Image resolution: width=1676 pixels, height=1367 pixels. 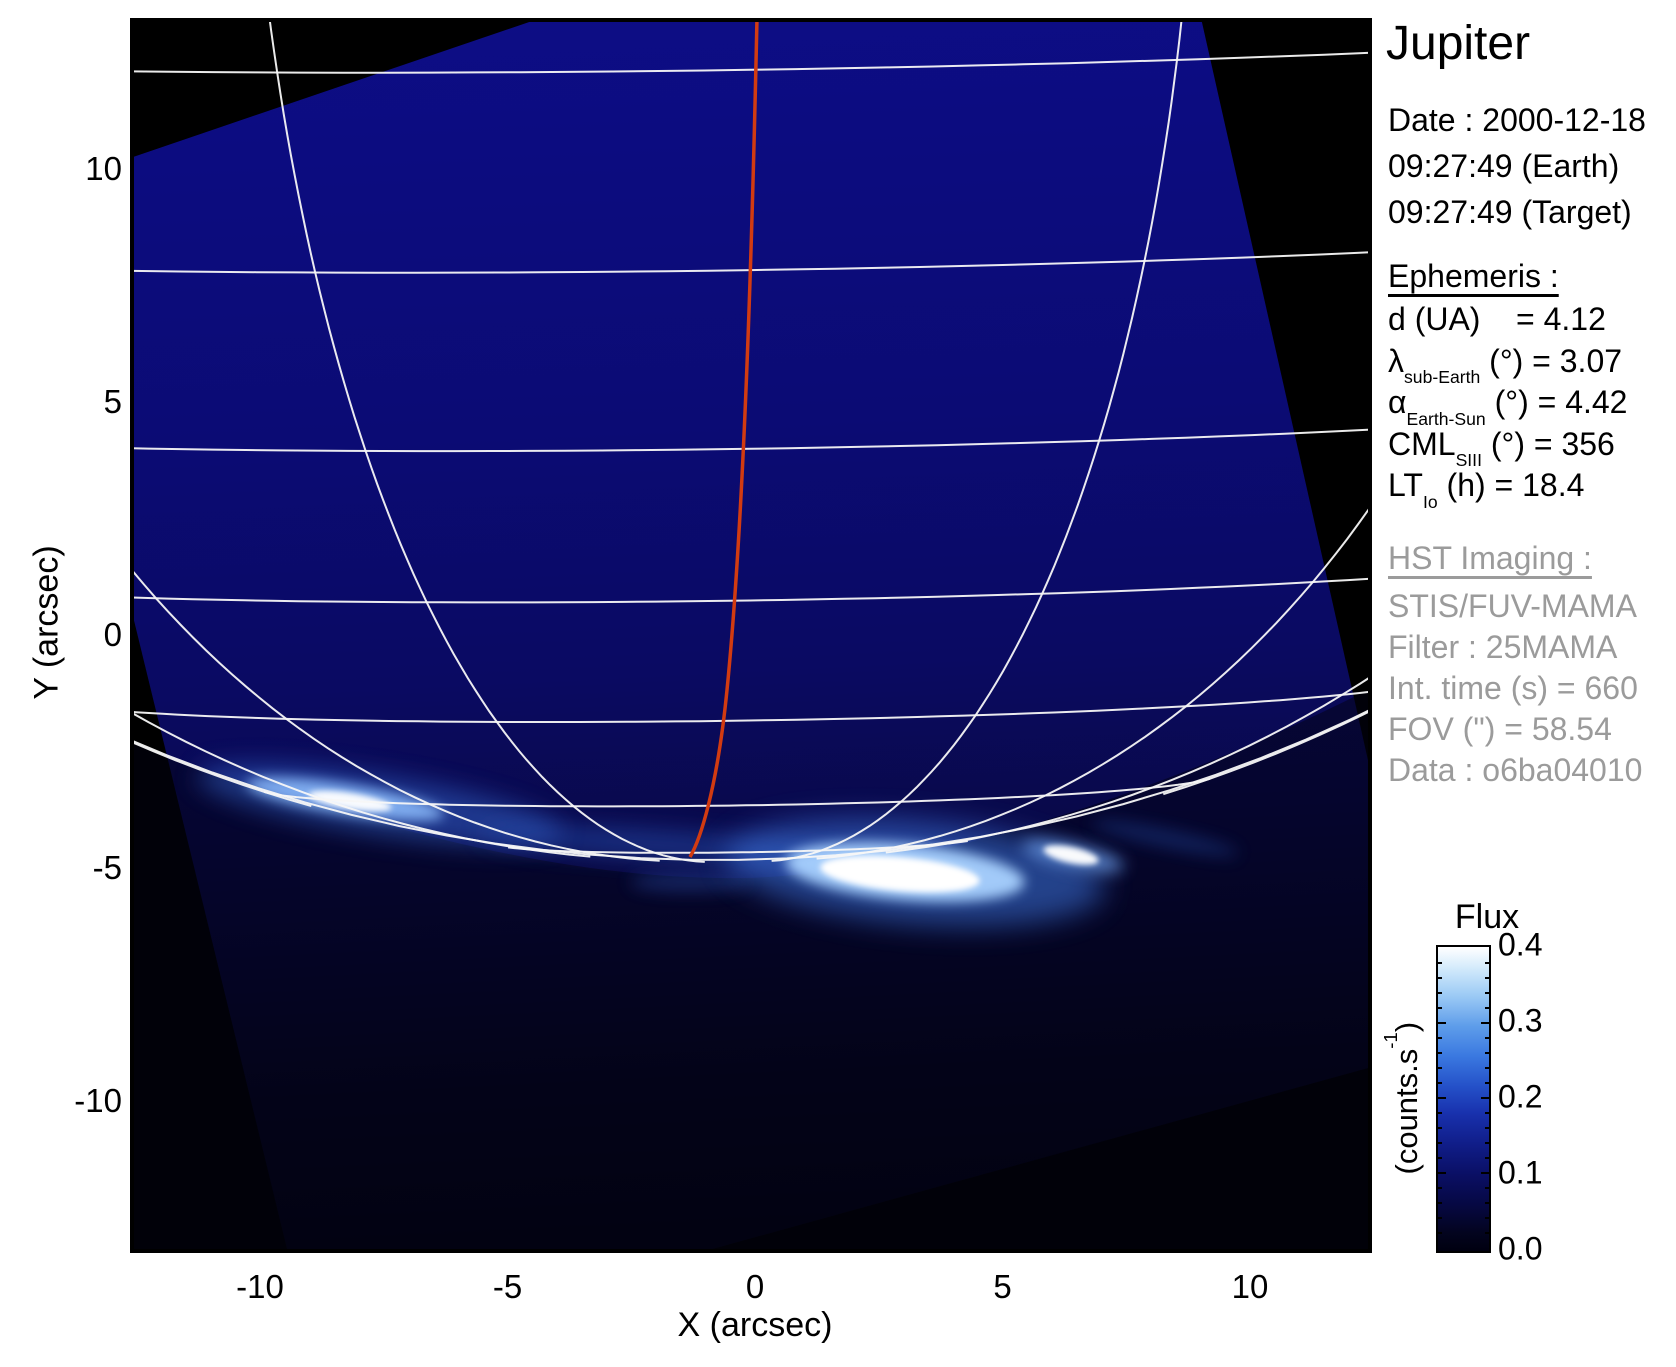 I want to click on hst-imaging-line: STIS/FUV-MAMA, so click(x=1512, y=606).